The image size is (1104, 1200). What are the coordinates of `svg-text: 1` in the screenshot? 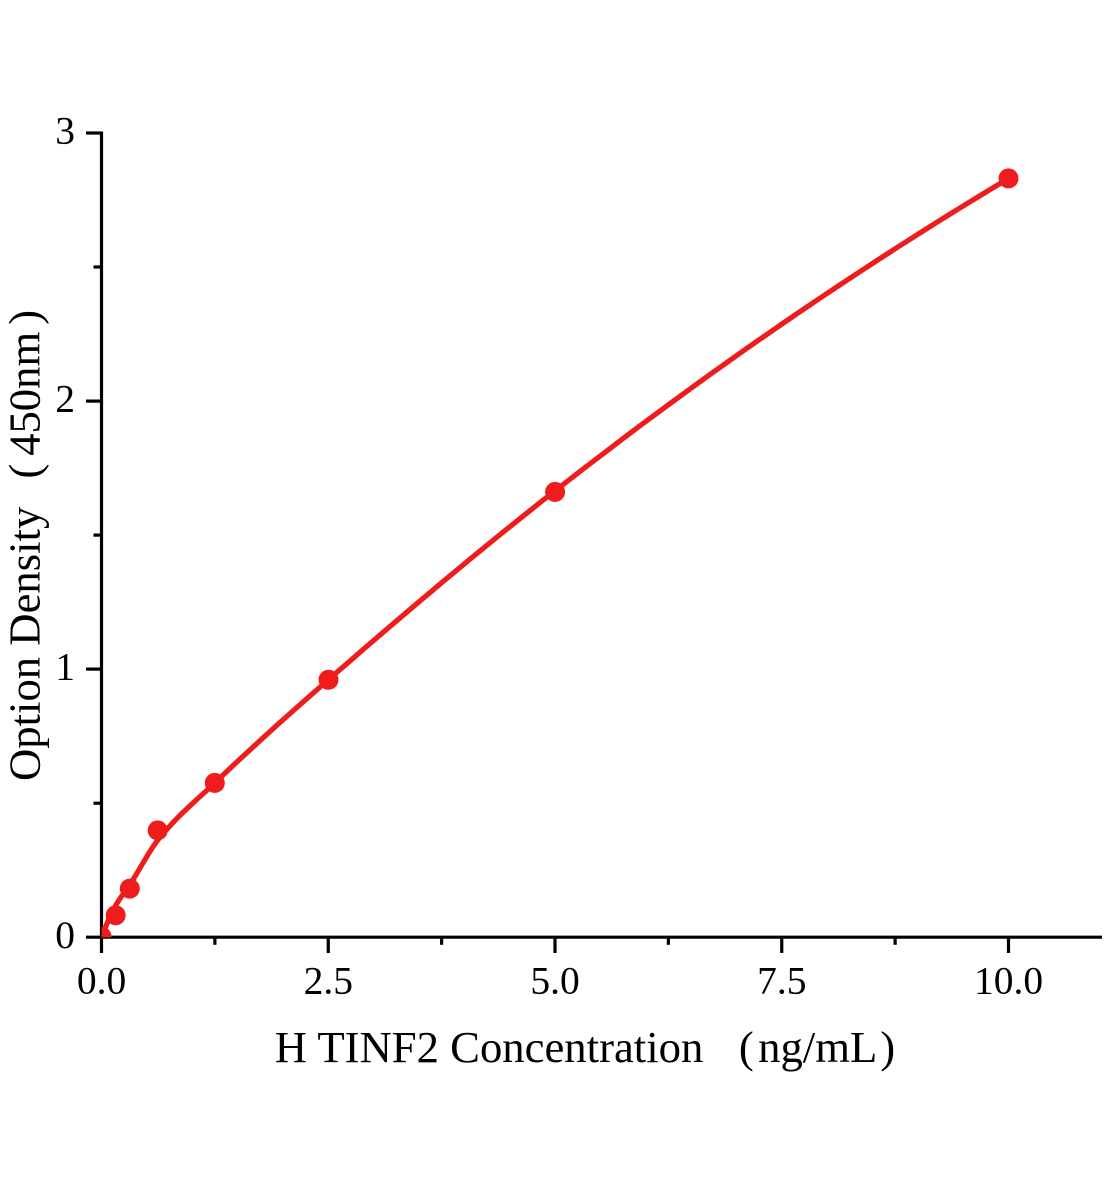 It's located at (65, 667).